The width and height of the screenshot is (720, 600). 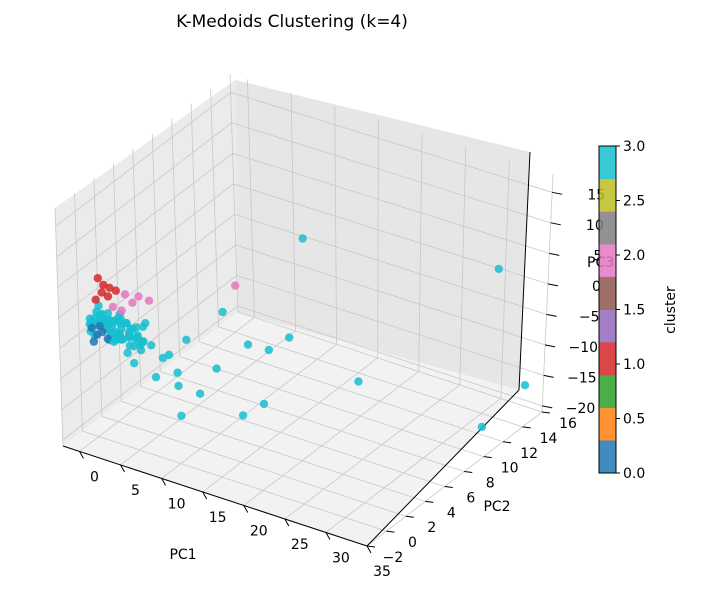 I want to click on colorbar-tick-label: 1.5, so click(x=634, y=311).